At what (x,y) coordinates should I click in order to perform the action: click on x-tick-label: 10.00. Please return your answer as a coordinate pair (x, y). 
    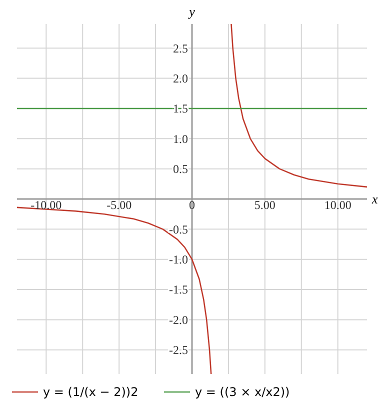
    Looking at the image, I should click on (338, 205).